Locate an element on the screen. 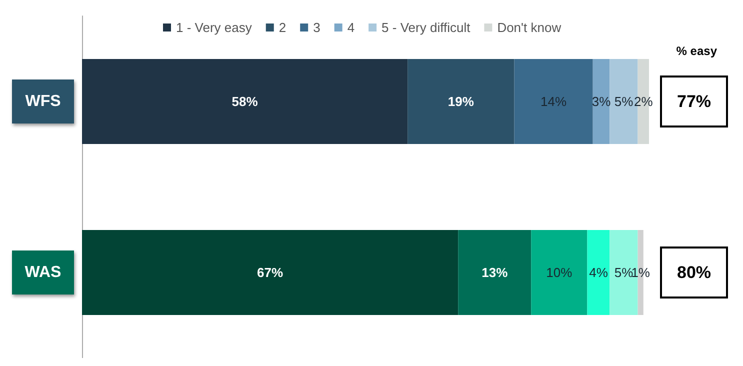 Image resolution: width=743 pixels, height=366 pixels. data-label: 4% is located at coordinates (598, 272).